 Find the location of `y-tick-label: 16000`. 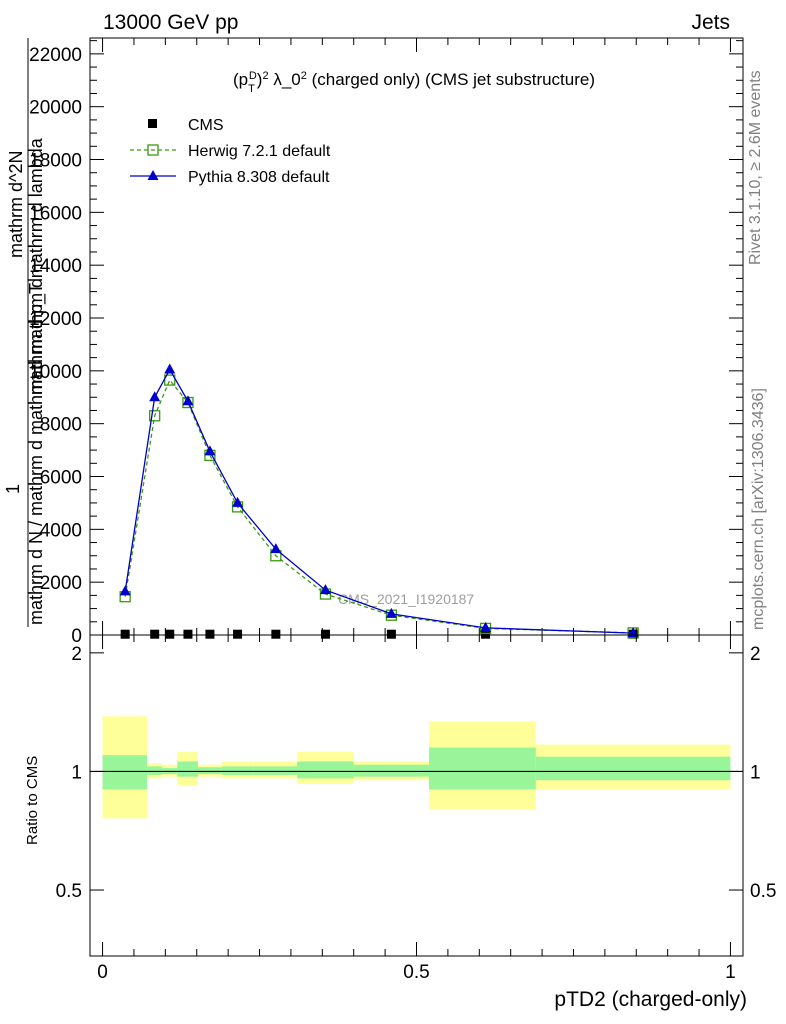

y-tick-label: 16000 is located at coordinates (55, 213).